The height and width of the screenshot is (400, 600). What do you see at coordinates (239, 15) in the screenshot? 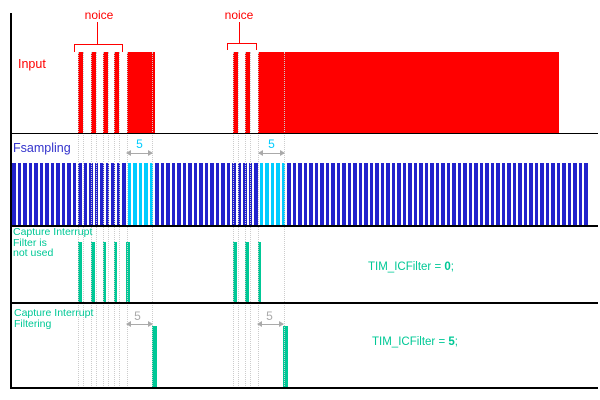
I see `noise-label-second: noice` at bounding box center [239, 15].